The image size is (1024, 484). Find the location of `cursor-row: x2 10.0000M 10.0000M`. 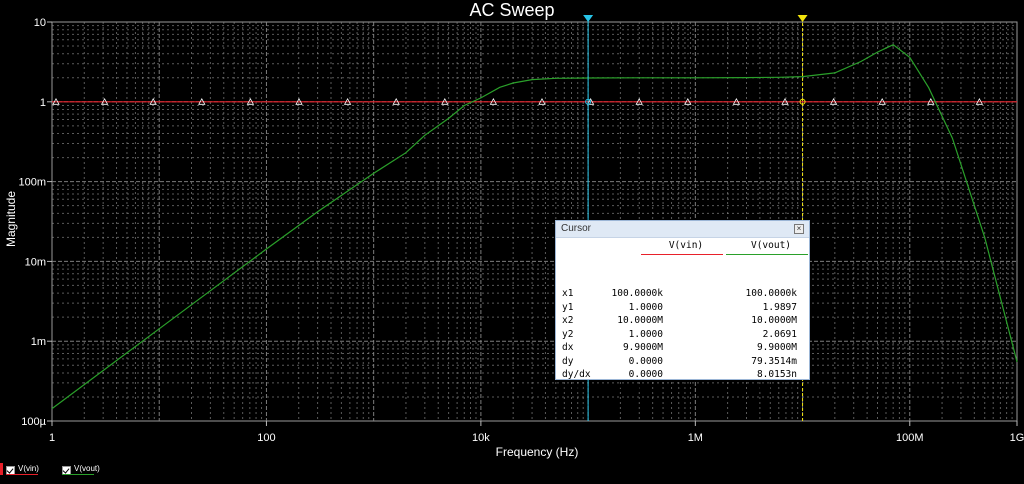

cursor-row: x2 10.0000M 10.0000M is located at coordinates (682, 320).